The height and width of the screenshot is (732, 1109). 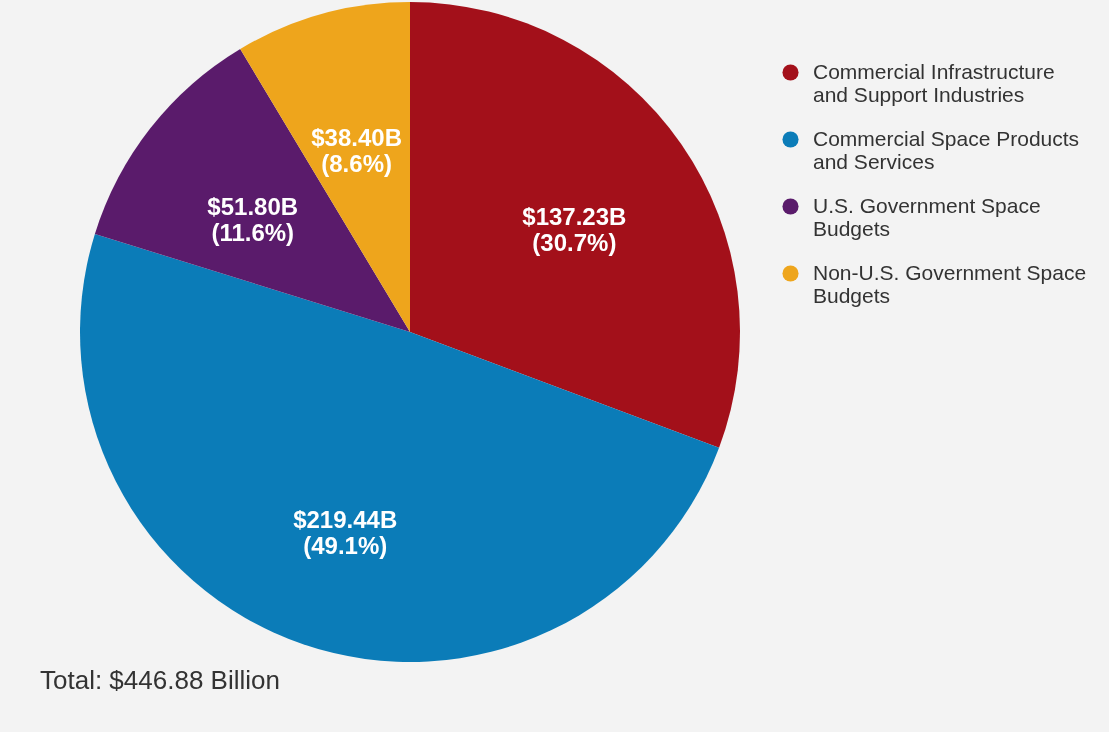 I want to click on pie-slice, so click(x=252, y=190).